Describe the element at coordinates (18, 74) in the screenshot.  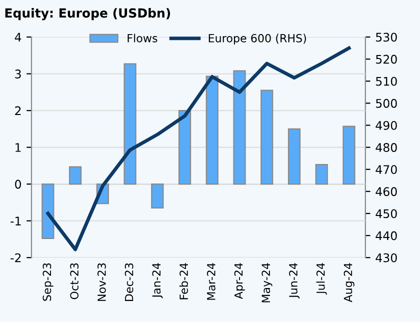
I see `y-tick-label: 3` at that location.